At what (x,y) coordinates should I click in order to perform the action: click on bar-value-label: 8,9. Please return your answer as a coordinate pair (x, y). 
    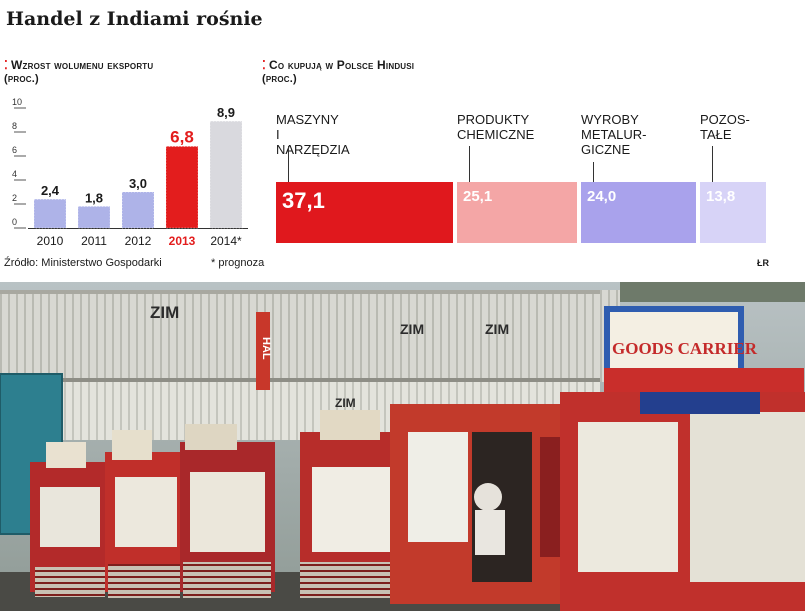
    Looking at the image, I should click on (226, 112).